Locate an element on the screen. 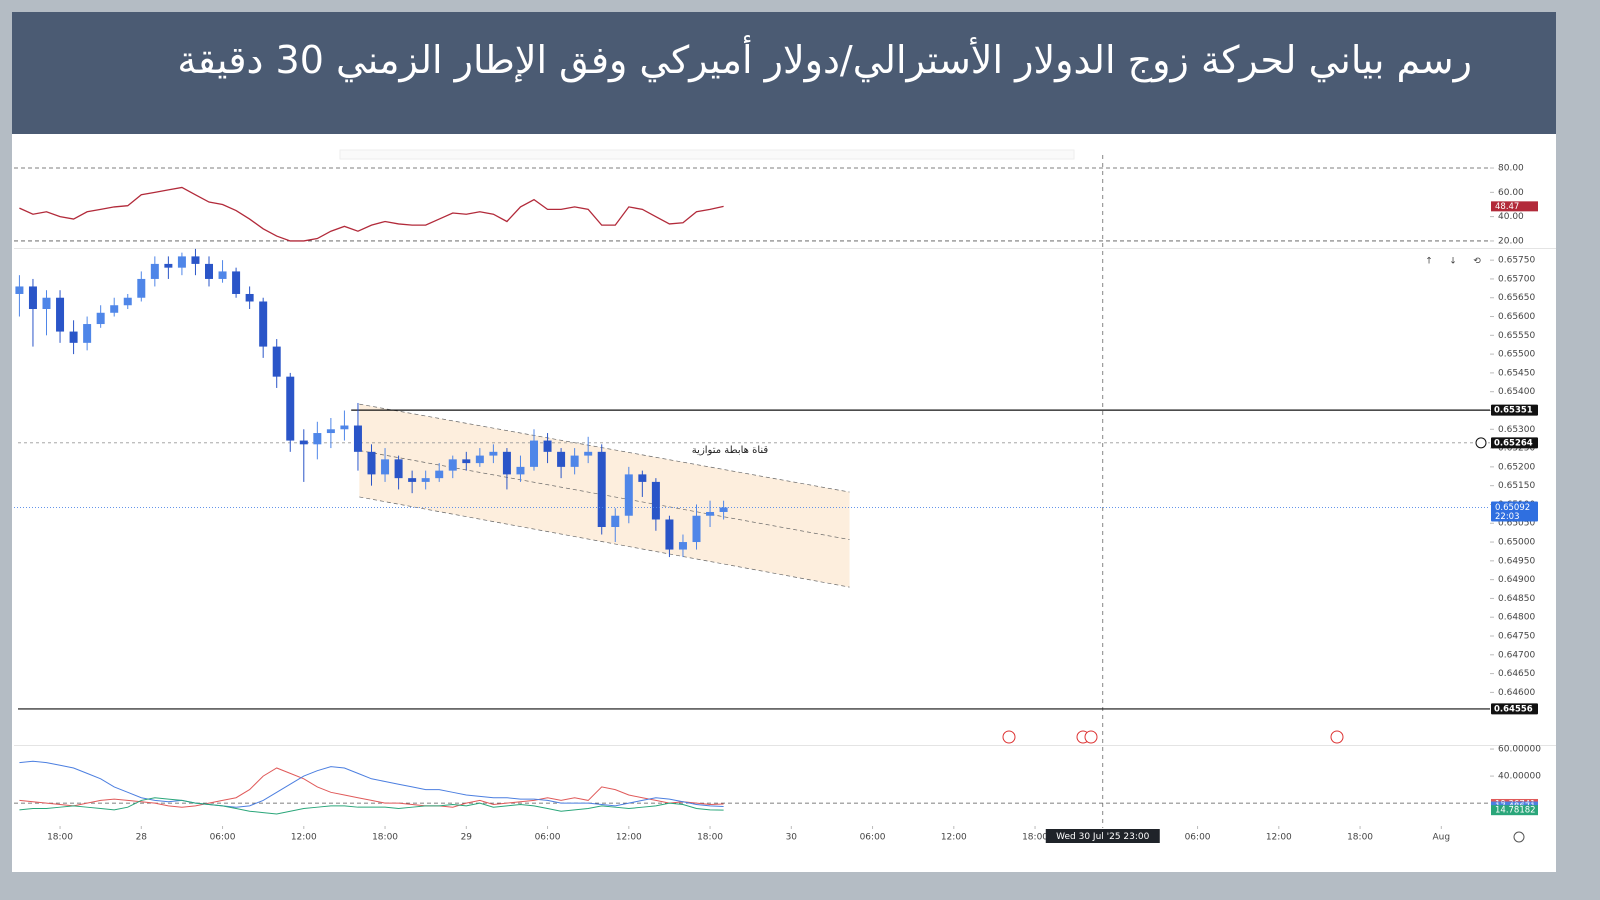 The image size is (1600, 900). event-icons is located at coordinates (1173, 737).